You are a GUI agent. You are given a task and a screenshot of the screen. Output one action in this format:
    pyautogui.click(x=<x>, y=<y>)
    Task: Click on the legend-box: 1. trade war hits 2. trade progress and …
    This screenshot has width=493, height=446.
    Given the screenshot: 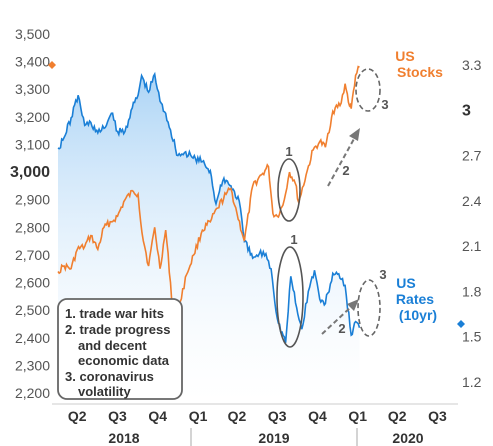 What is the action you would take?
    pyautogui.click(x=120, y=349)
    